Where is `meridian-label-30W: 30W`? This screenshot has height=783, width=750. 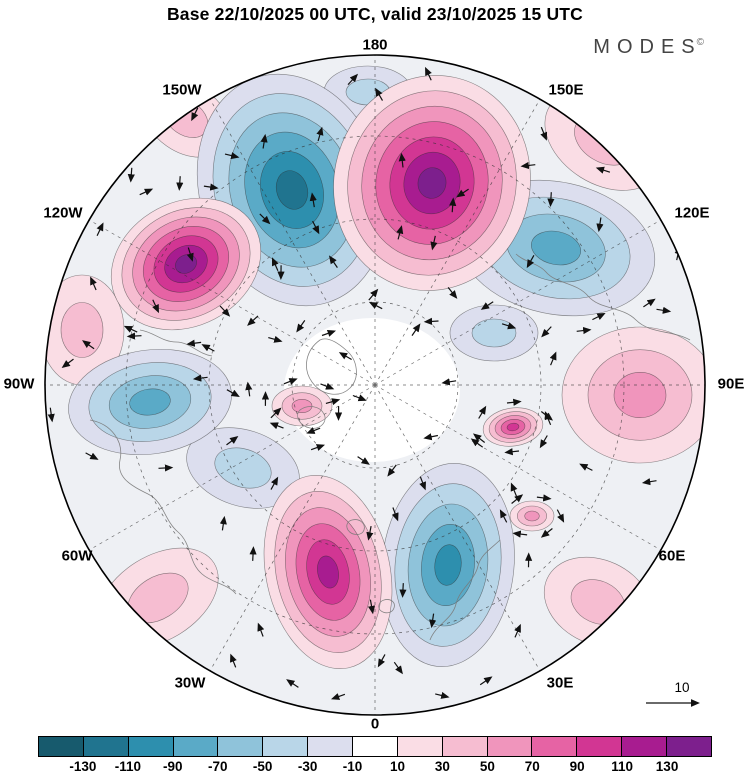
meridian-label-30W: 30W is located at coordinates (190, 683).